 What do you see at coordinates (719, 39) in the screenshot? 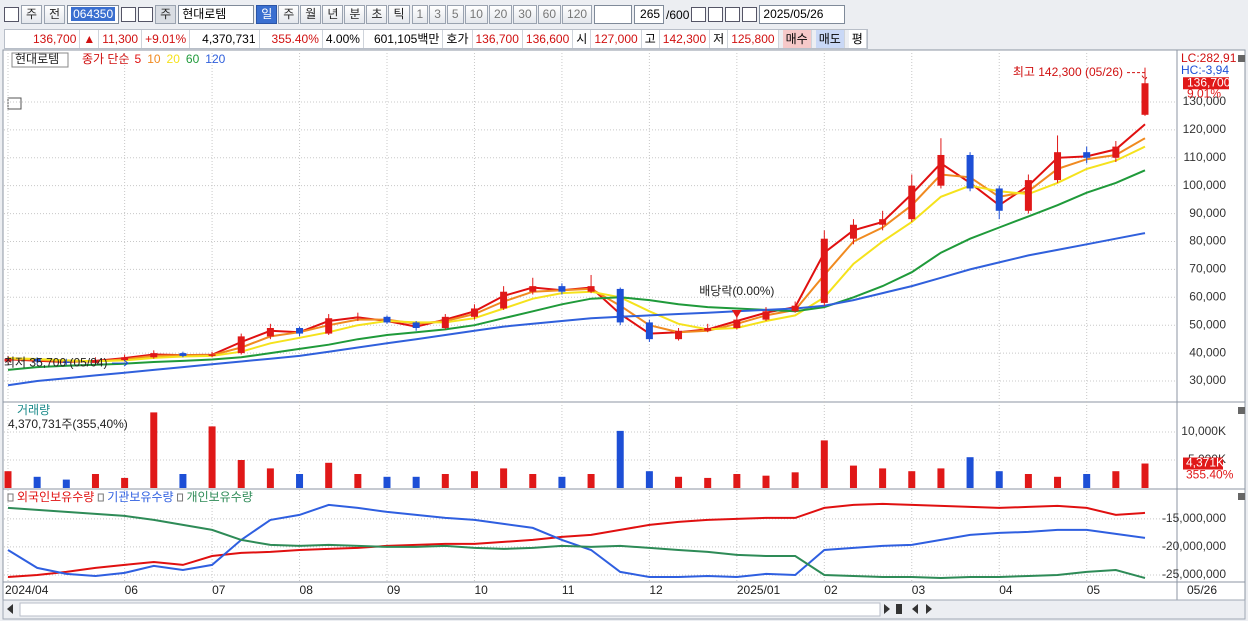
I see `low-label: 저` at bounding box center [719, 39].